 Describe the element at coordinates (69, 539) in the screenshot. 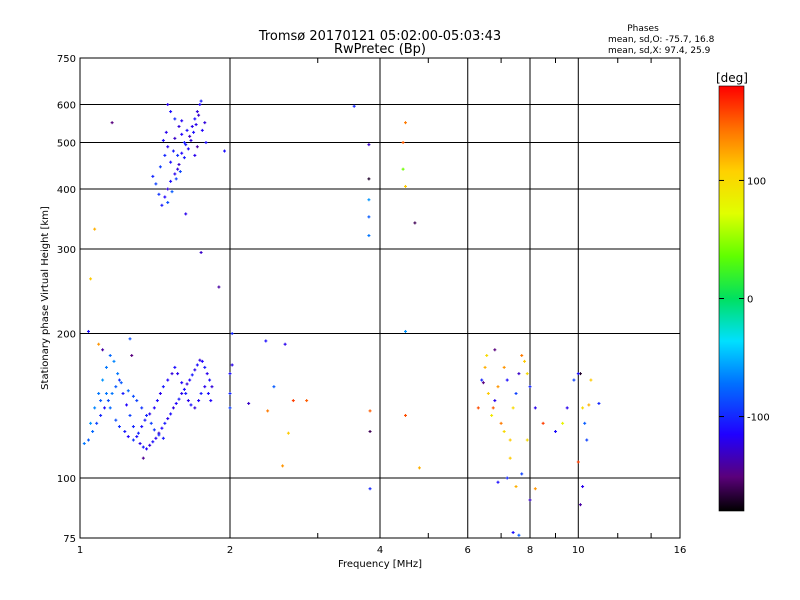

I see `y-tick-label: 75` at that location.